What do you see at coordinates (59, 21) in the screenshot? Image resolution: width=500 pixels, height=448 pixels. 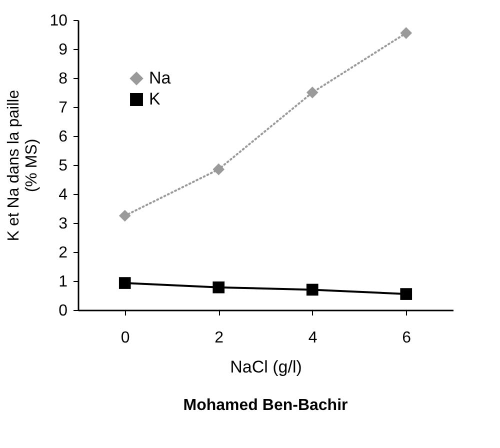 I see `y-tick-label: 10` at bounding box center [59, 21].